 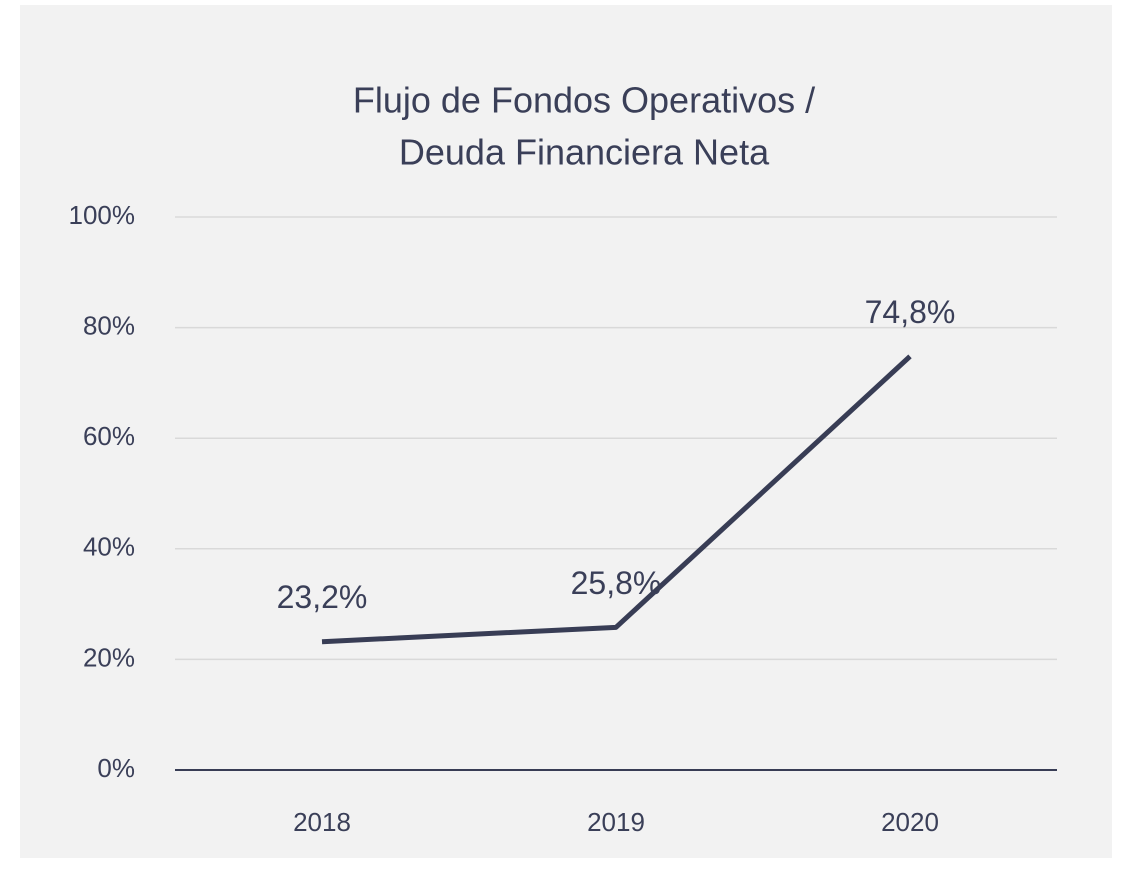 What do you see at coordinates (584, 152) in the screenshot?
I see `chart-title: Deuda Financiera Neta` at bounding box center [584, 152].